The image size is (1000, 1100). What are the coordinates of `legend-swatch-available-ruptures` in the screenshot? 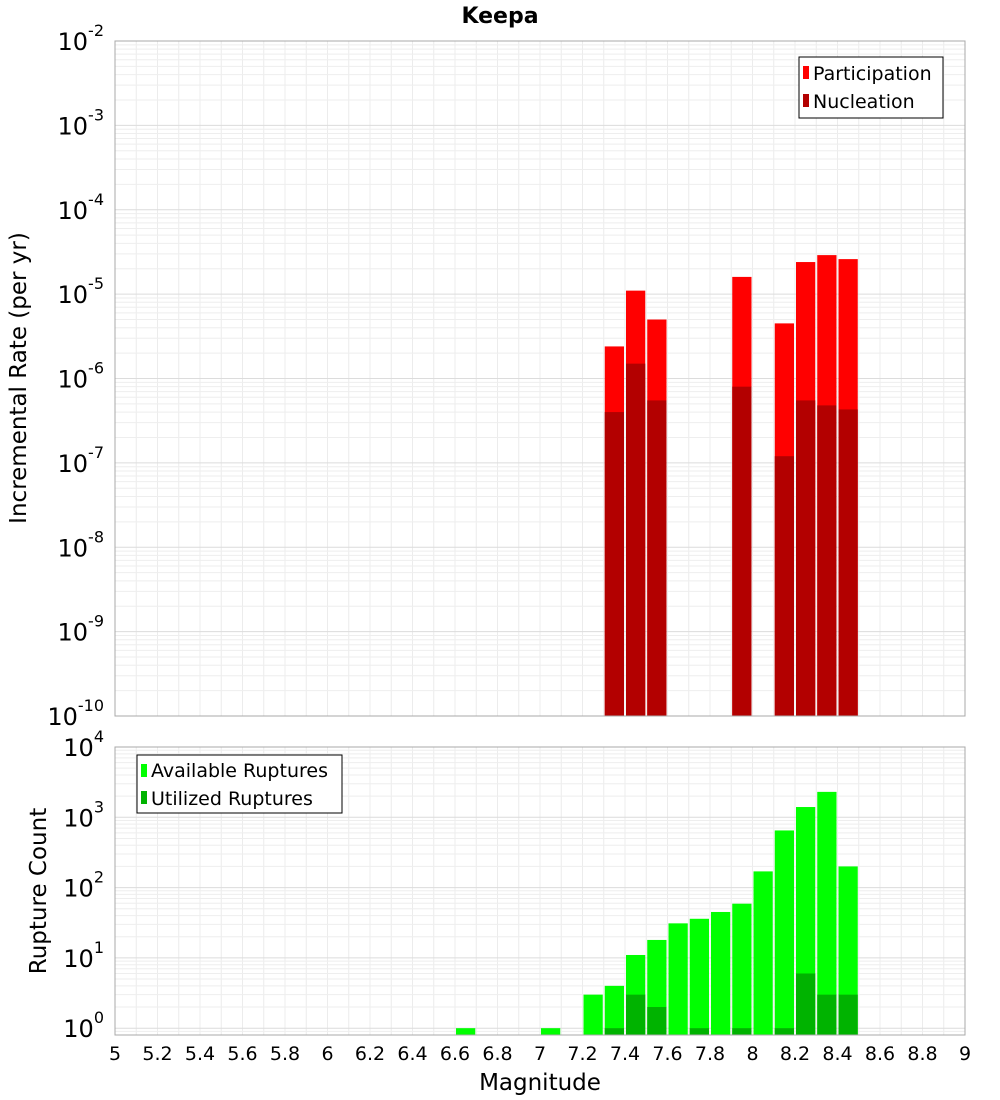 It's located at (144, 770).